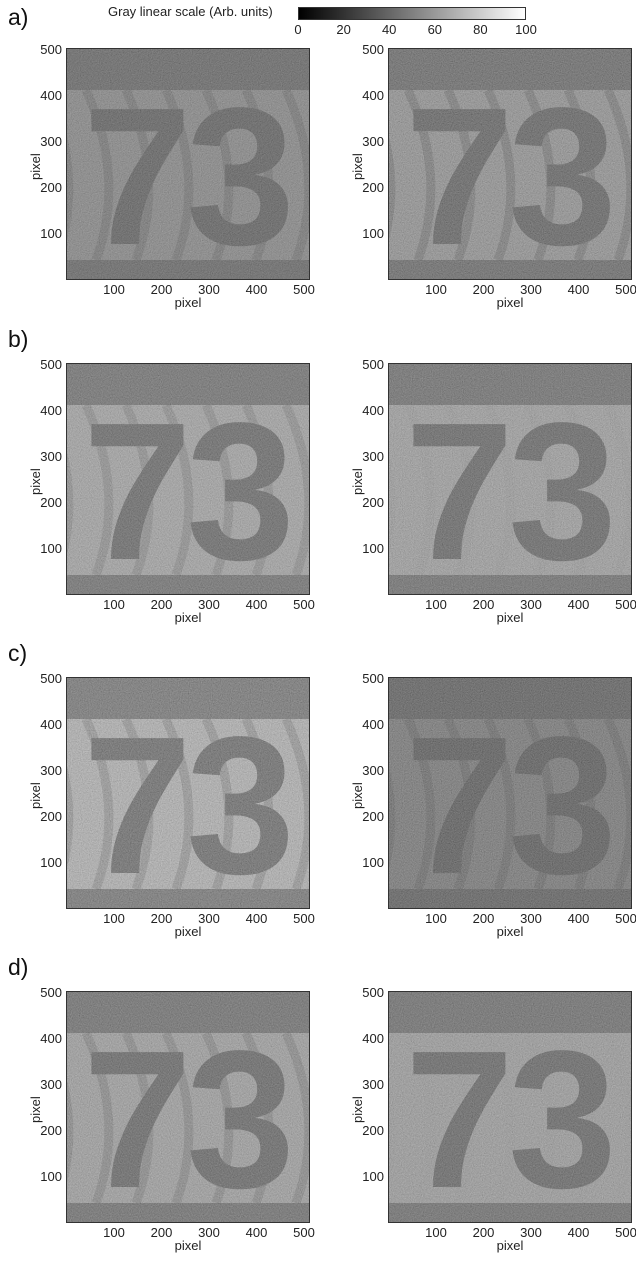 The height and width of the screenshot is (1266, 636). What do you see at coordinates (18, 653) in the screenshot?
I see `panel-label: c)` at bounding box center [18, 653].